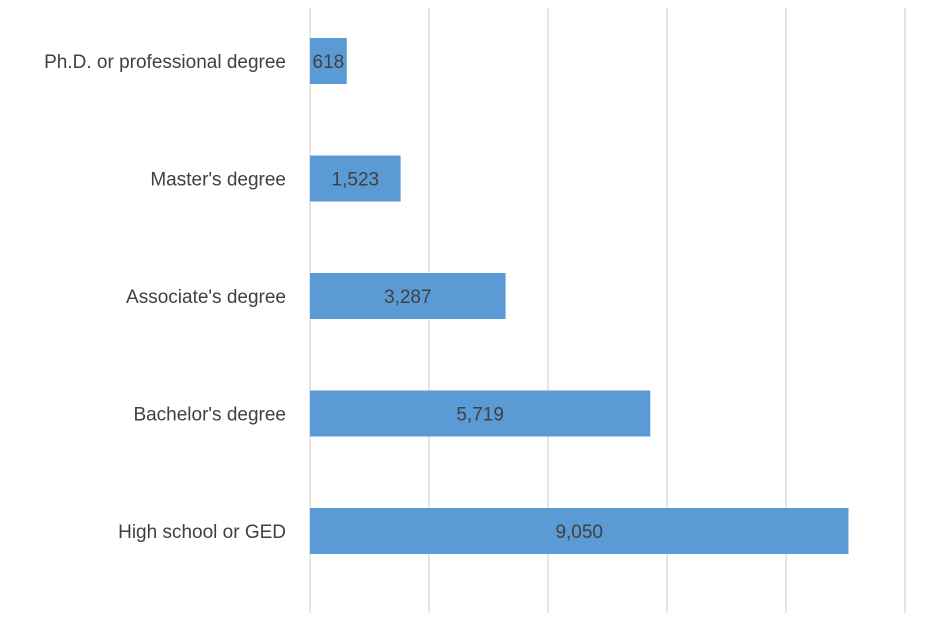  Describe the element at coordinates (165, 62) in the screenshot. I see `category-label: Ph.D. or professional degree` at that location.